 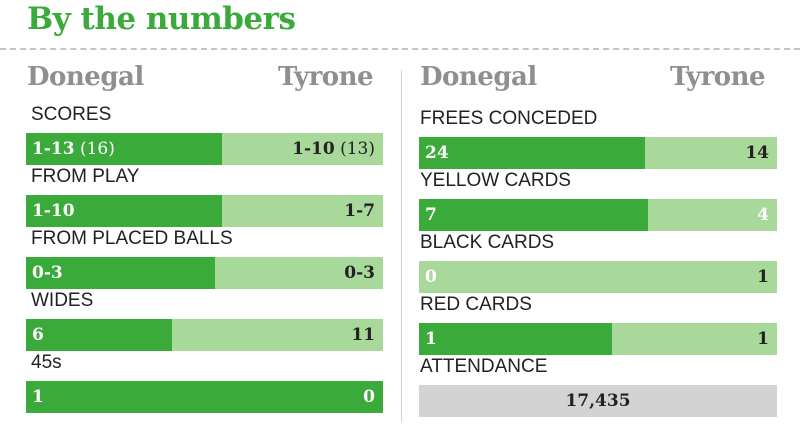 What do you see at coordinates (484, 366) in the screenshot?
I see `attendance-label: ATTENDANCE` at bounding box center [484, 366].